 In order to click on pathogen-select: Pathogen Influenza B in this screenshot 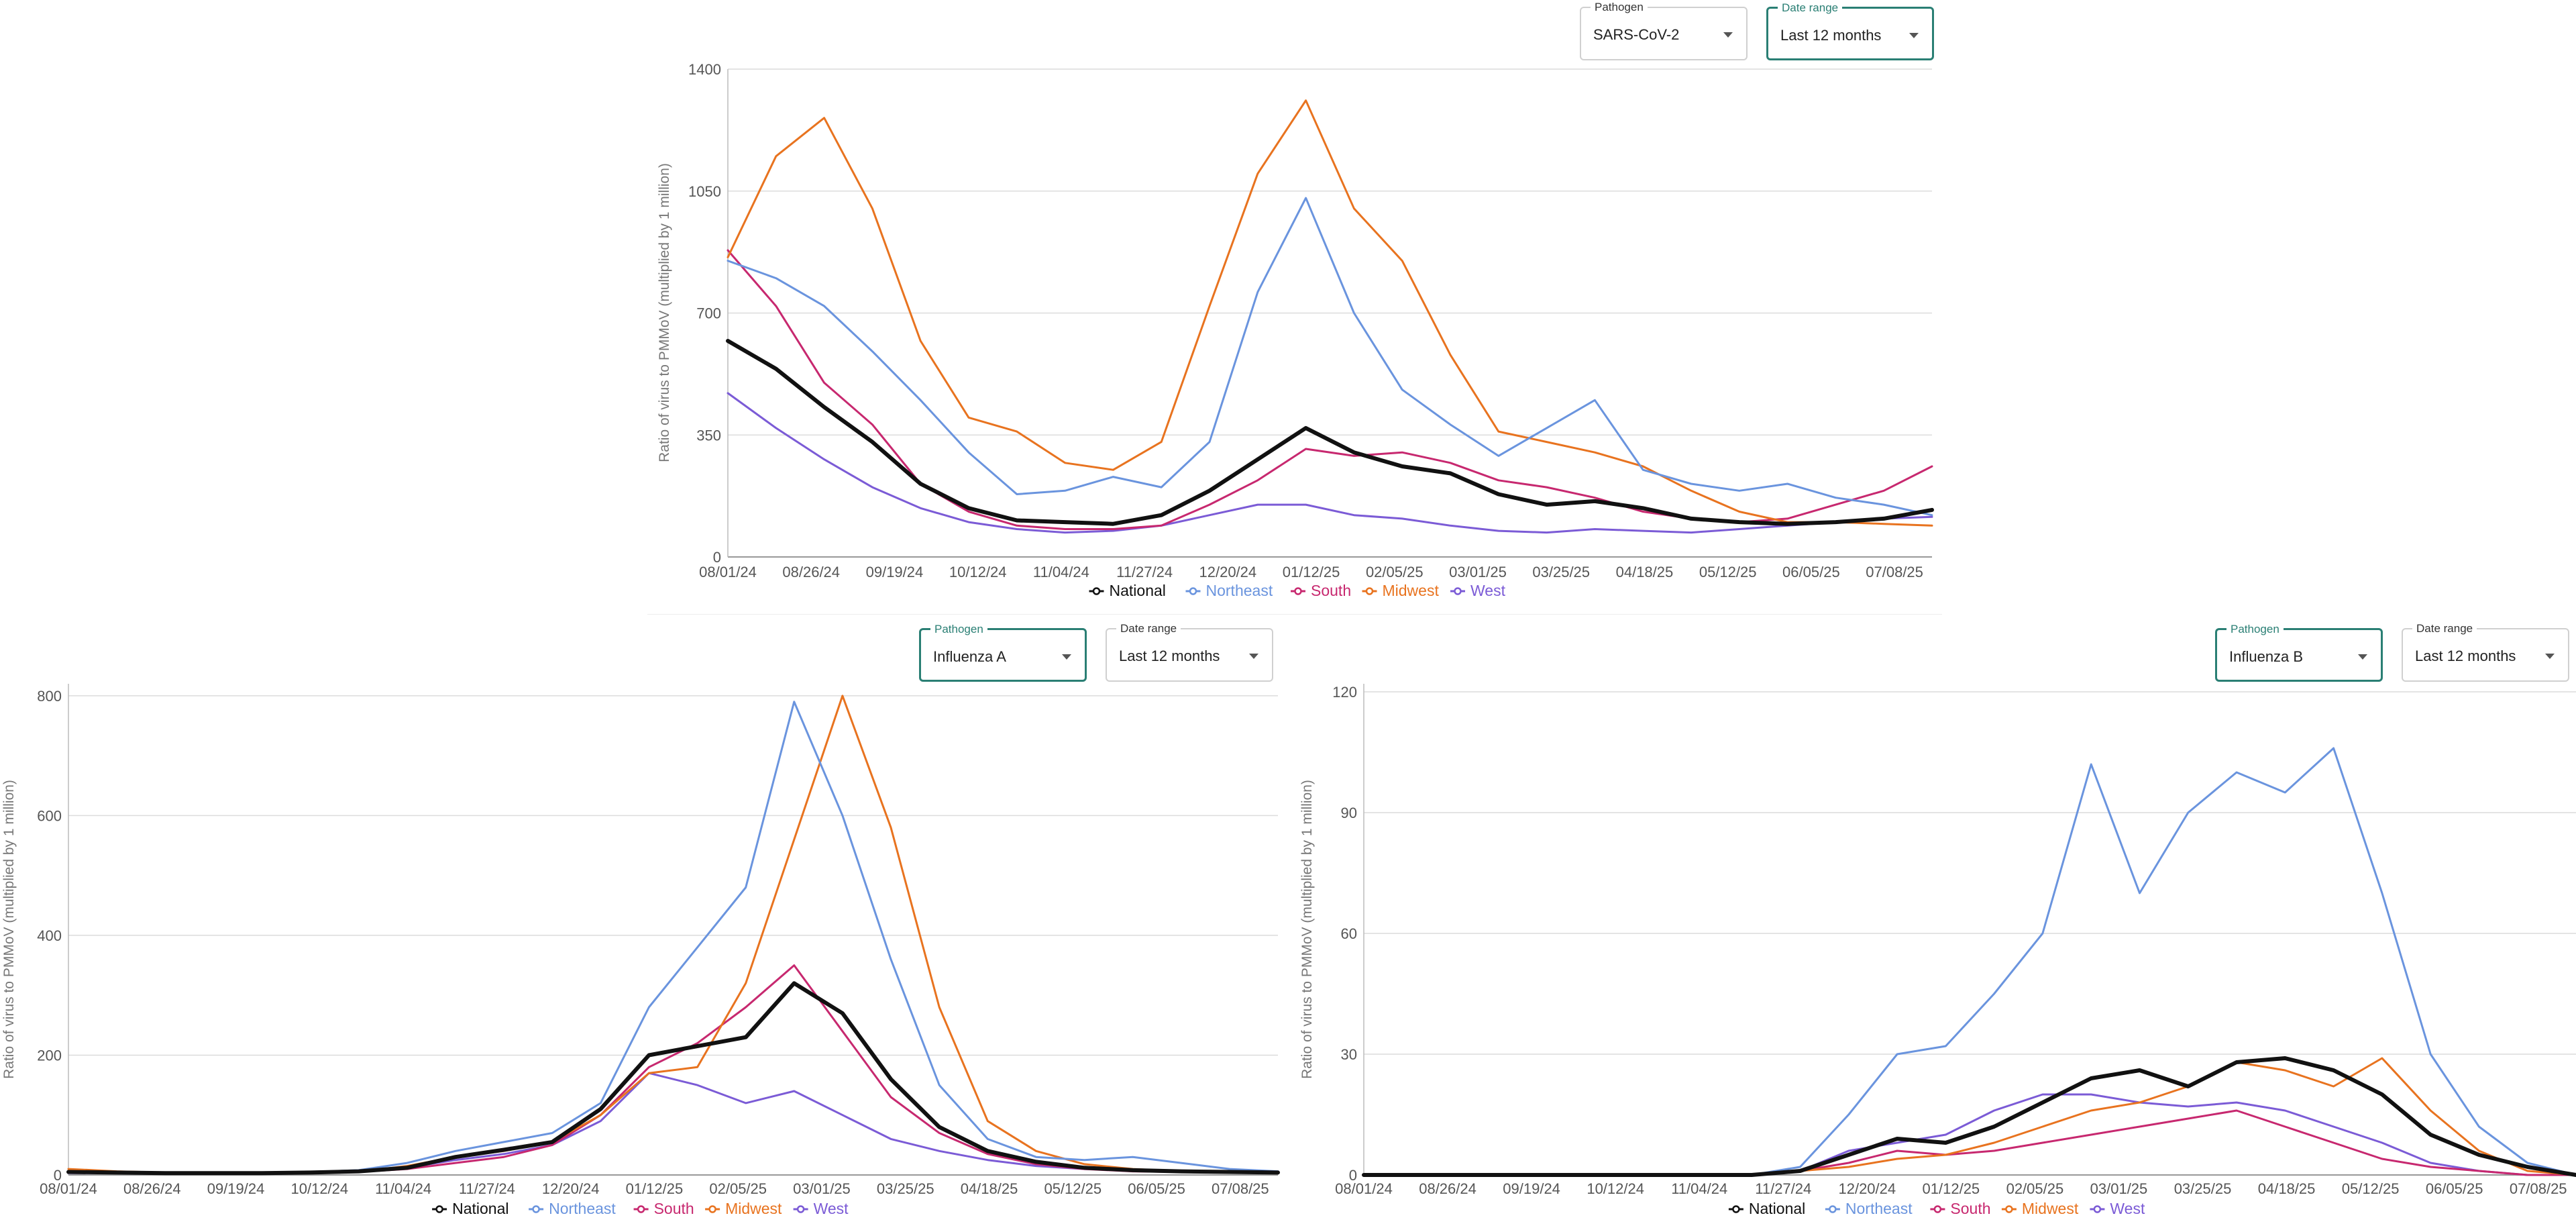, I will do `click(2299, 652)`.